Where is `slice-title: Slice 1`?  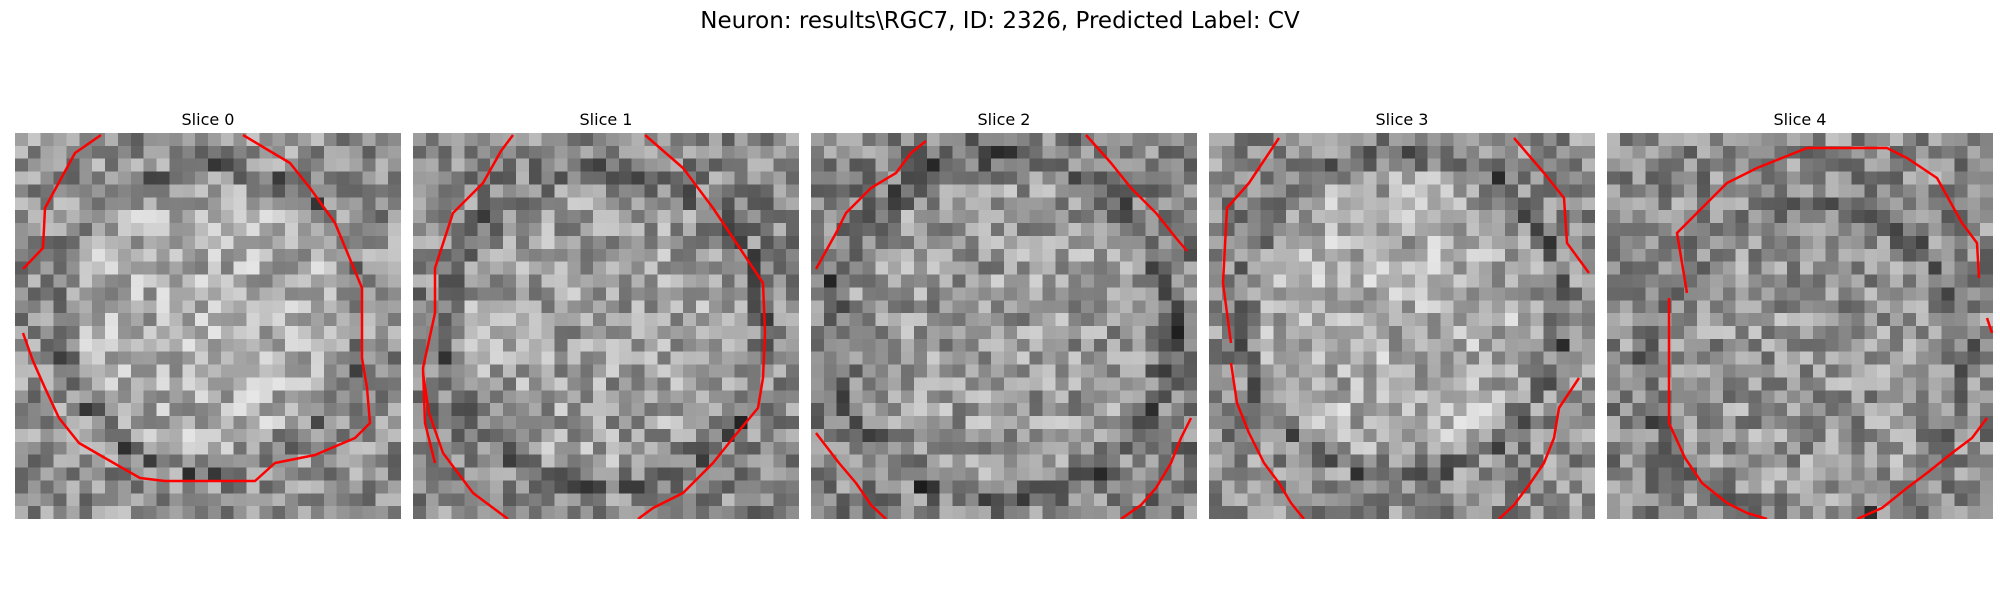
slice-title: Slice 1 is located at coordinates (606, 121).